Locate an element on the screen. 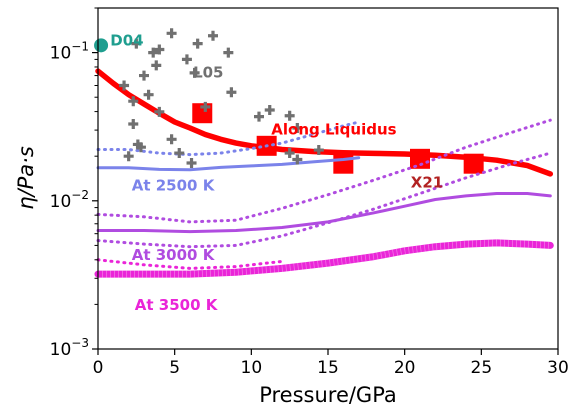 This screenshot has width=574, height=412. annotation-6: At 3500 K is located at coordinates (177, 305).